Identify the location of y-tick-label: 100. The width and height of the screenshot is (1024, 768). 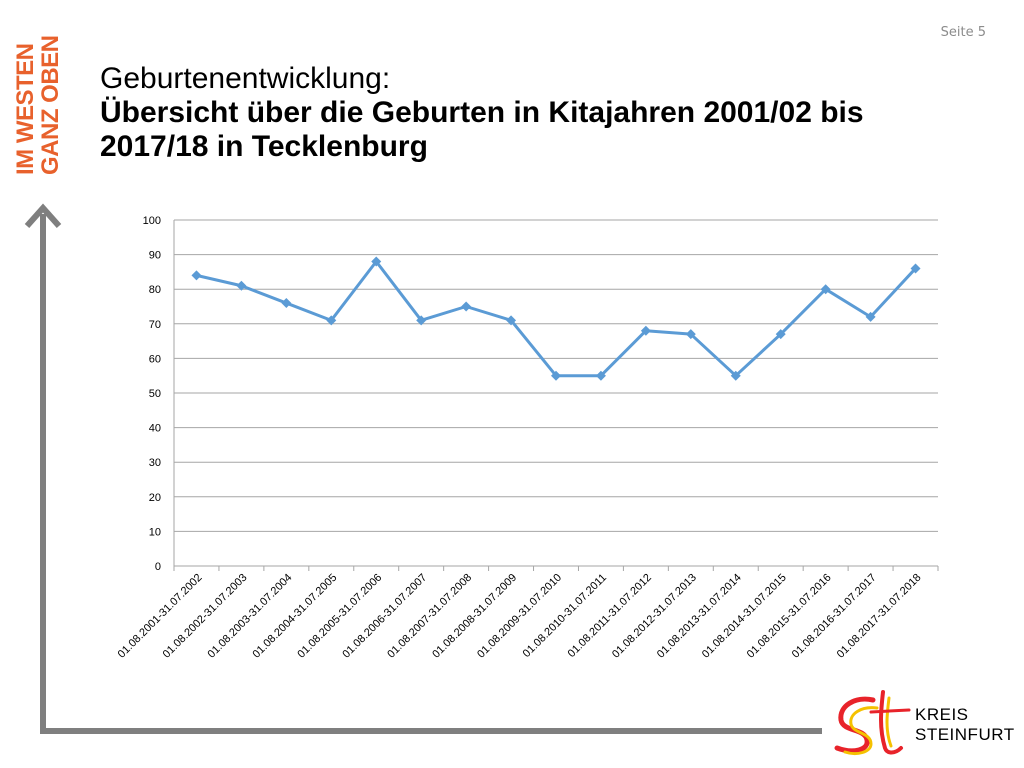
(152, 221).